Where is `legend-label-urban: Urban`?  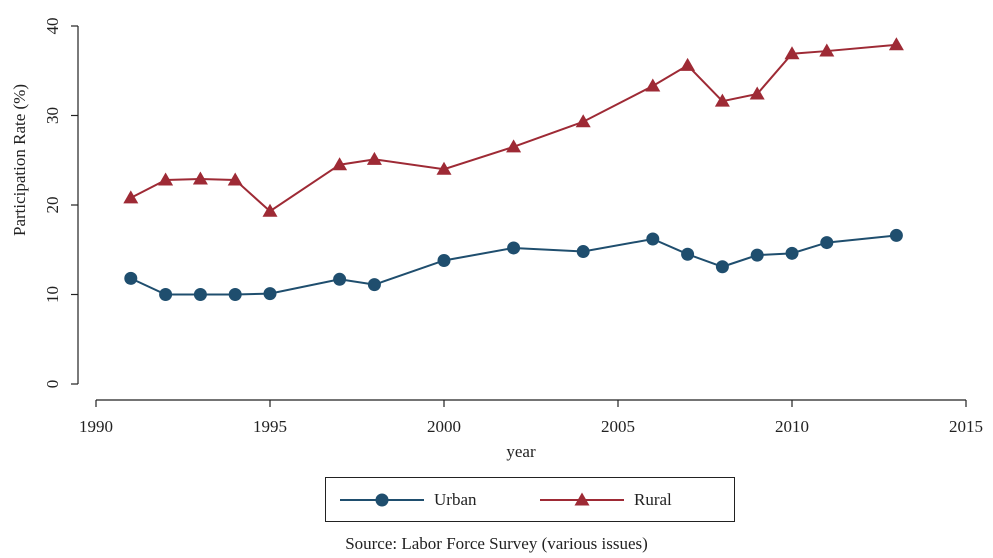 legend-label-urban: Urban is located at coordinates (455, 499).